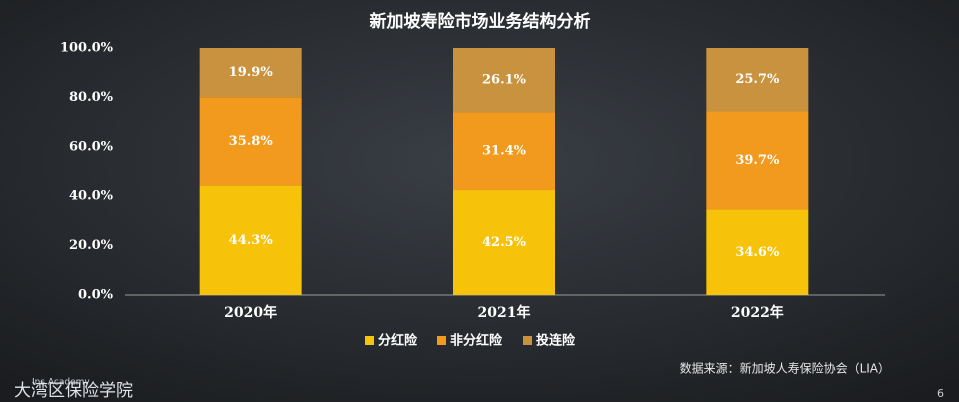 Image resolution: width=959 pixels, height=402 pixels. Describe the element at coordinates (91, 245) in the screenshot. I see `y-tick-label: 20.0%` at that location.